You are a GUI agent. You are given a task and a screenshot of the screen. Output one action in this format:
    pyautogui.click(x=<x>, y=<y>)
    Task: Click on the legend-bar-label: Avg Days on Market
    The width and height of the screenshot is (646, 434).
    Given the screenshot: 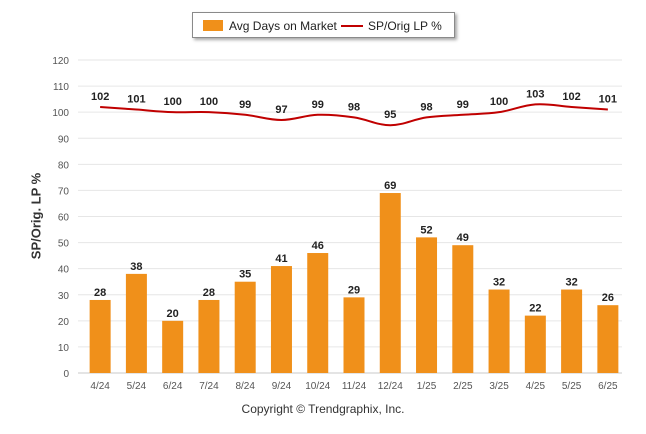 What is the action you would take?
    pyautogui.click(x=283, y=26)
    